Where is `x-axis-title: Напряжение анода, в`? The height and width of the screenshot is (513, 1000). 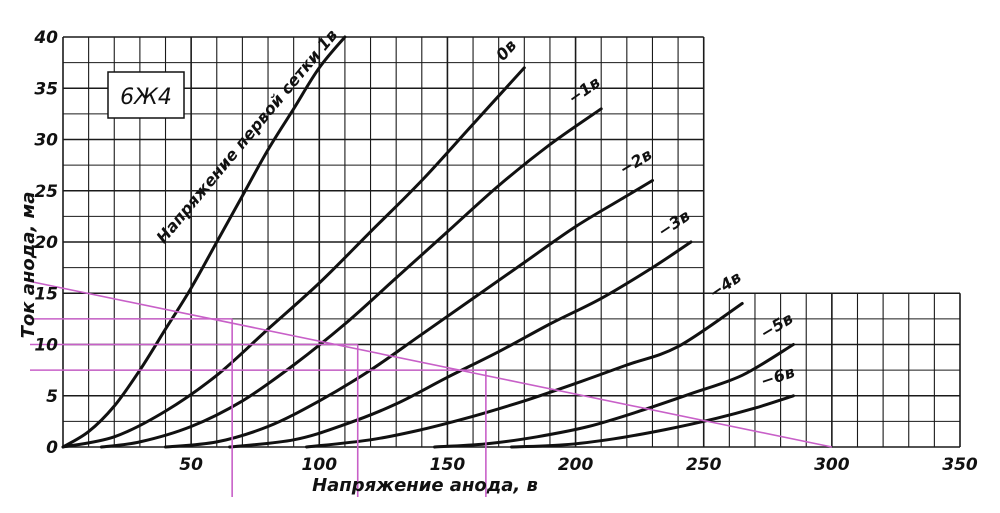 x-axis-title: Напряжение анода, в is located at coordinates (425, 485).